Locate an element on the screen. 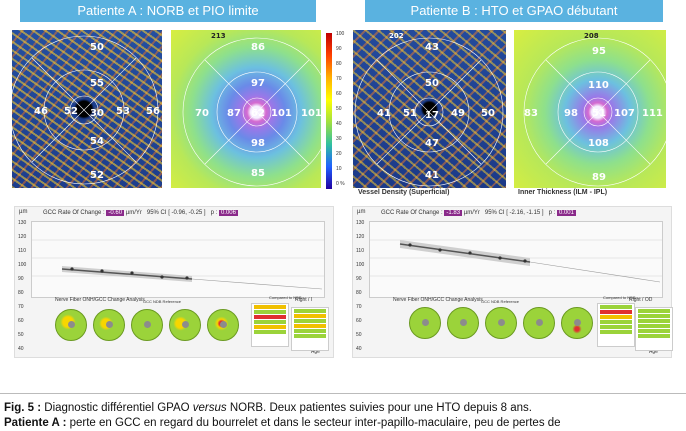  scale-label: 100 is located at coordinates (340, 34).